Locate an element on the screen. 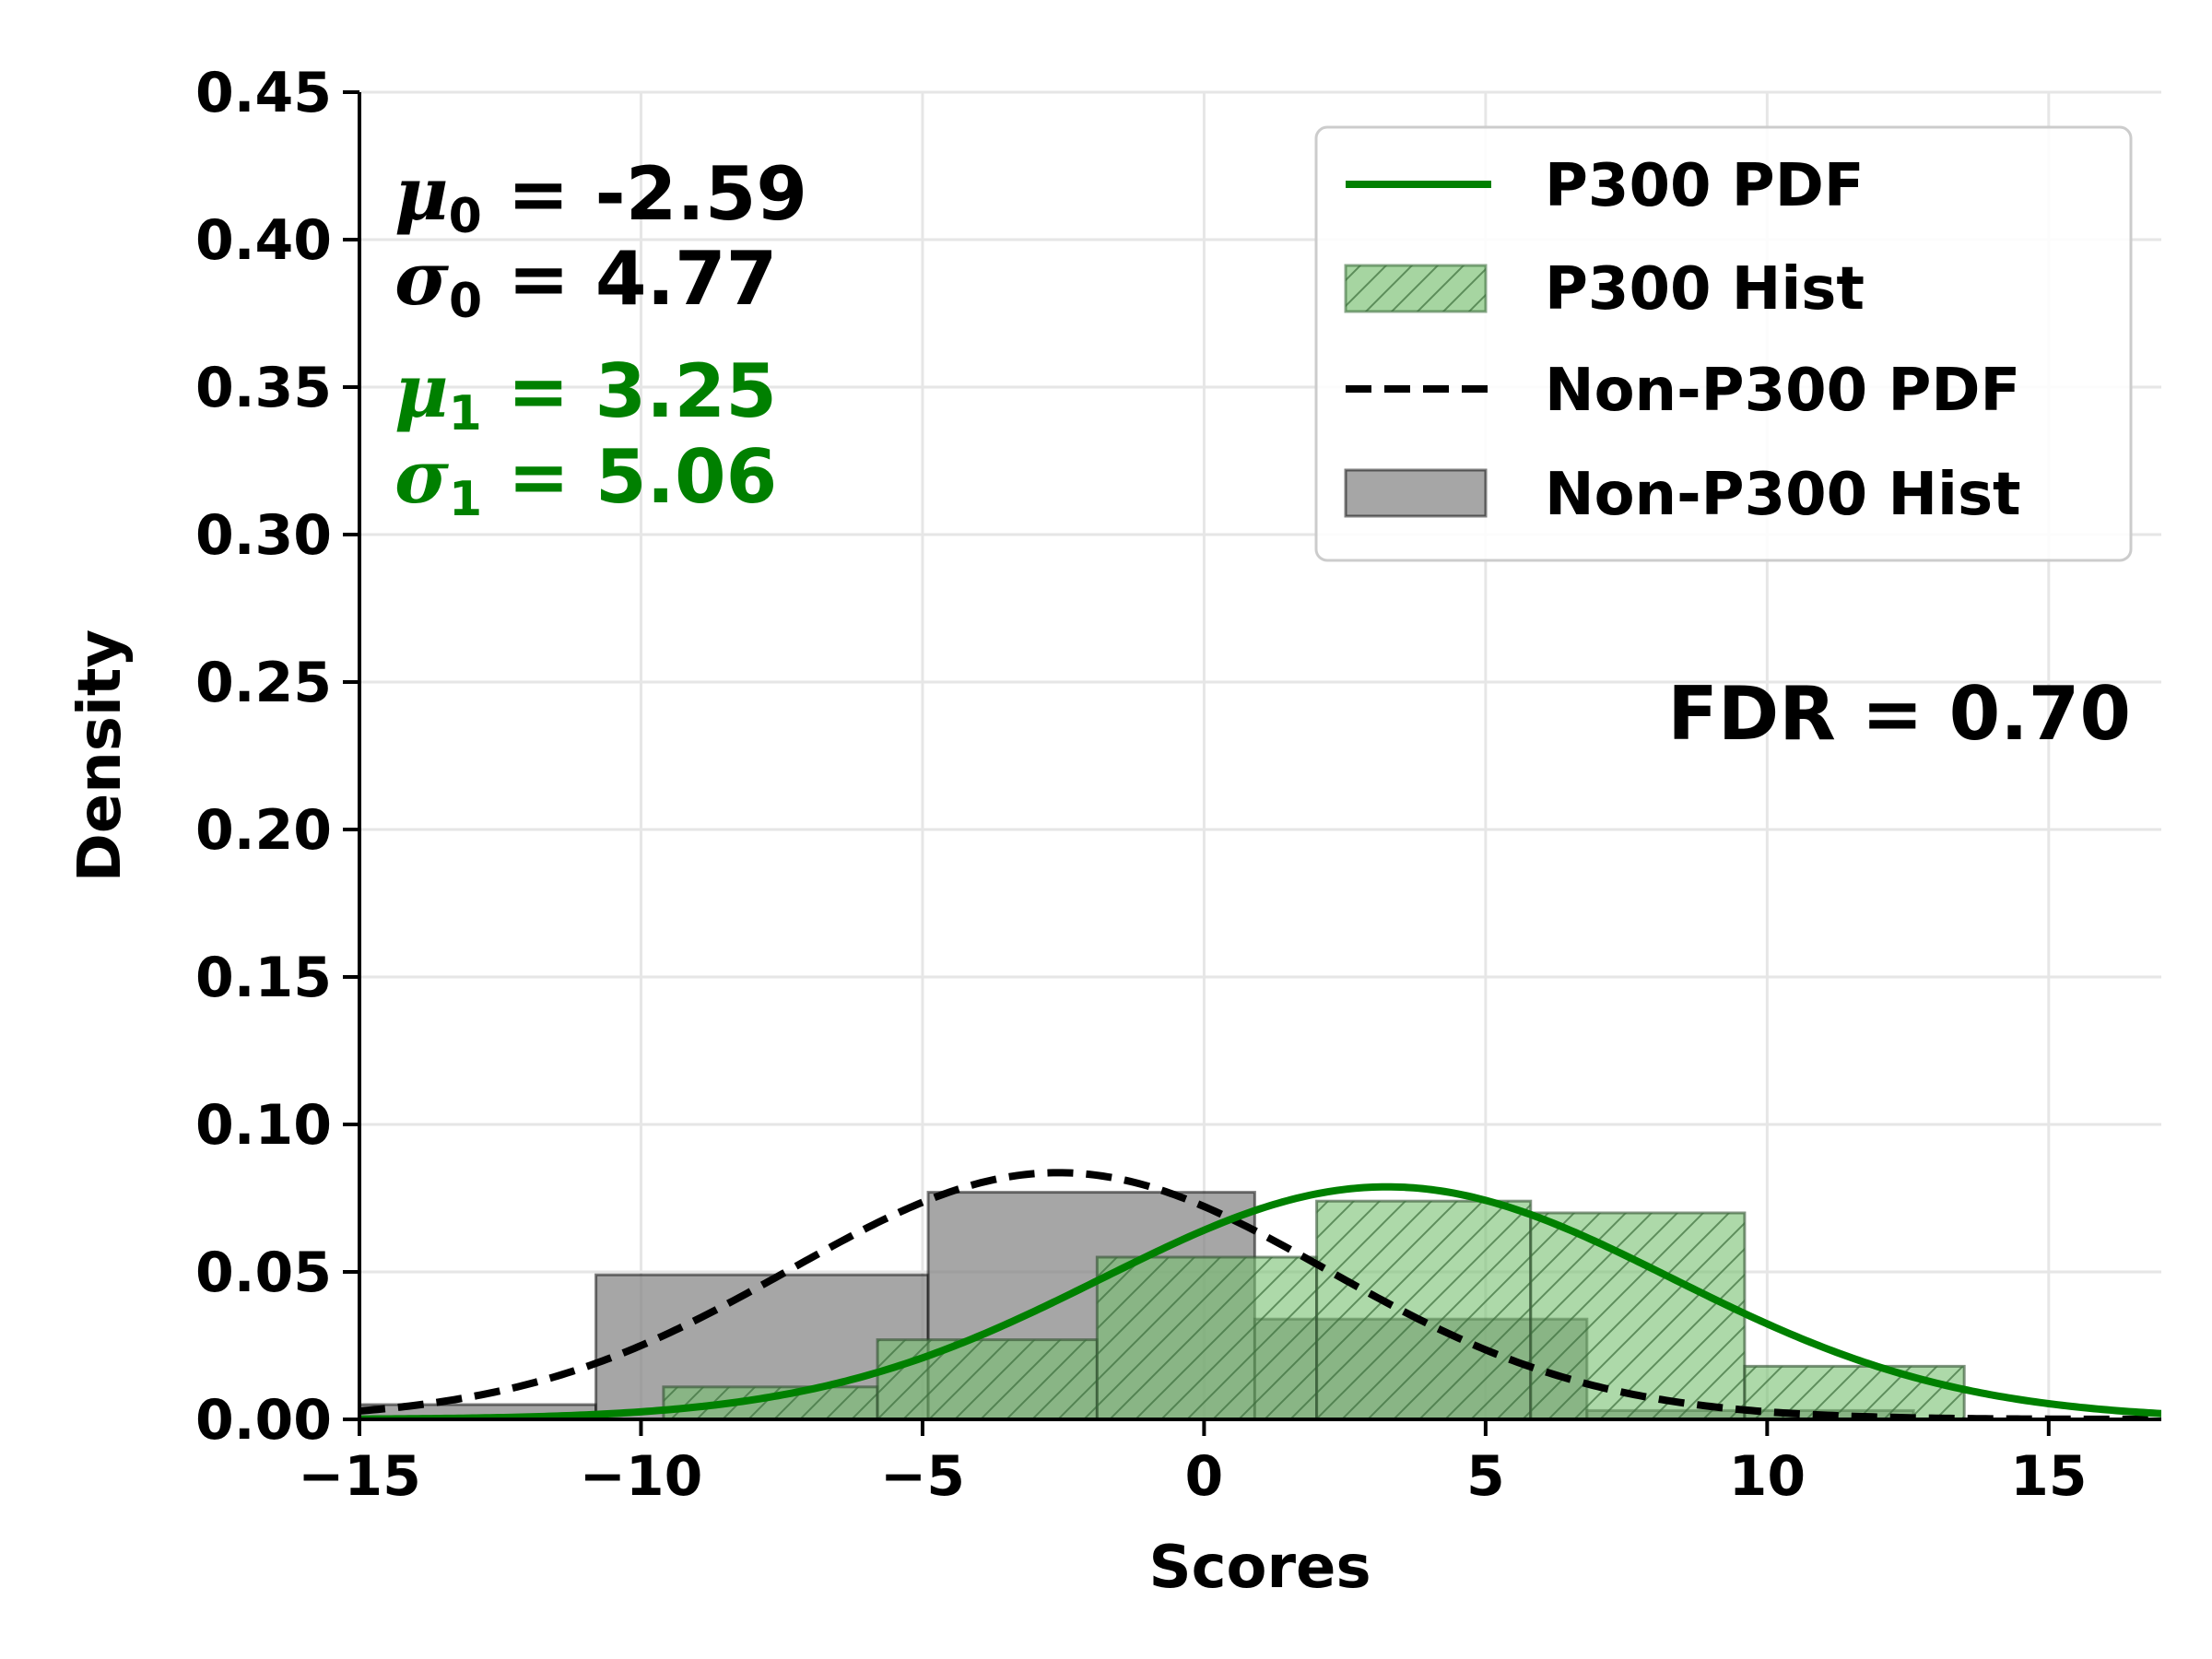 The image size is (2212, 1659). x-tick-label: 5 is located at coordinates (1485, 1476).